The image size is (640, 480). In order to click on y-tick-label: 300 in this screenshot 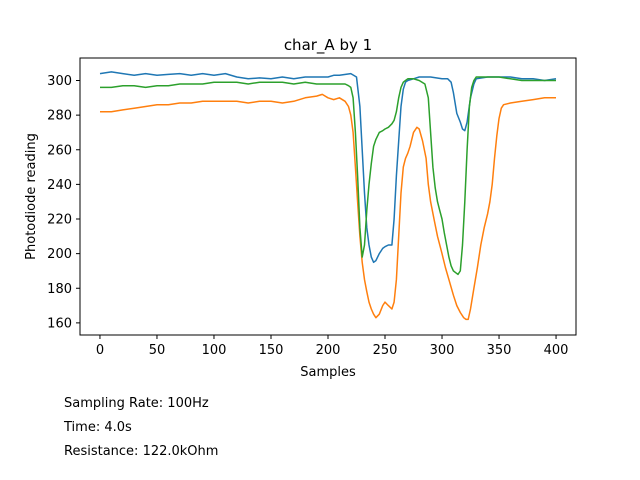, I will do `click(59, 81)`.